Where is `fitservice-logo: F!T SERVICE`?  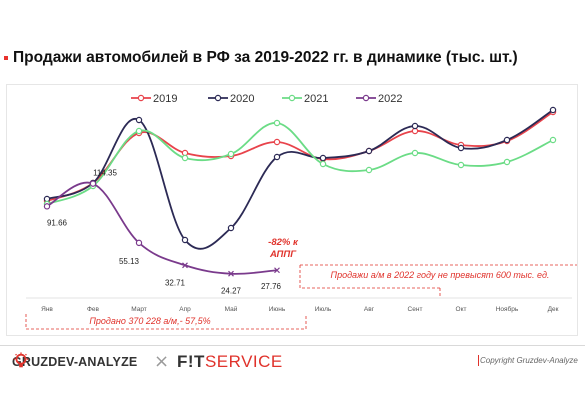
fitservice-logo: F!T SERVICE is located at coordinates (230, 362).